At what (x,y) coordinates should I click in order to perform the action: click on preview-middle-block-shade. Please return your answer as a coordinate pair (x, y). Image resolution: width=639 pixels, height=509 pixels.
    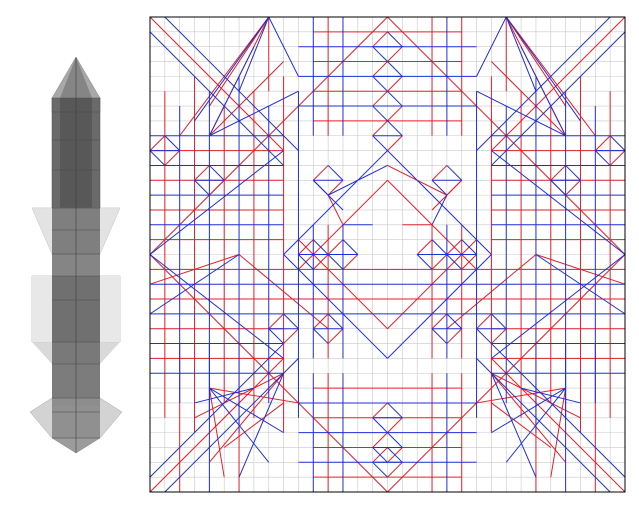
    Looking at the image, I should click on (42, 309).